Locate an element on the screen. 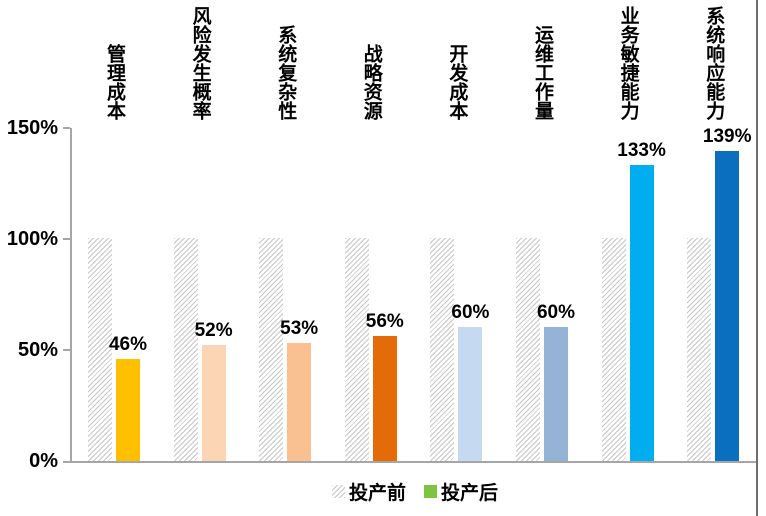 The width and height of the screenshot is (766, 516). legend-item-after: 投产后 is located at coordinates (461, 491).